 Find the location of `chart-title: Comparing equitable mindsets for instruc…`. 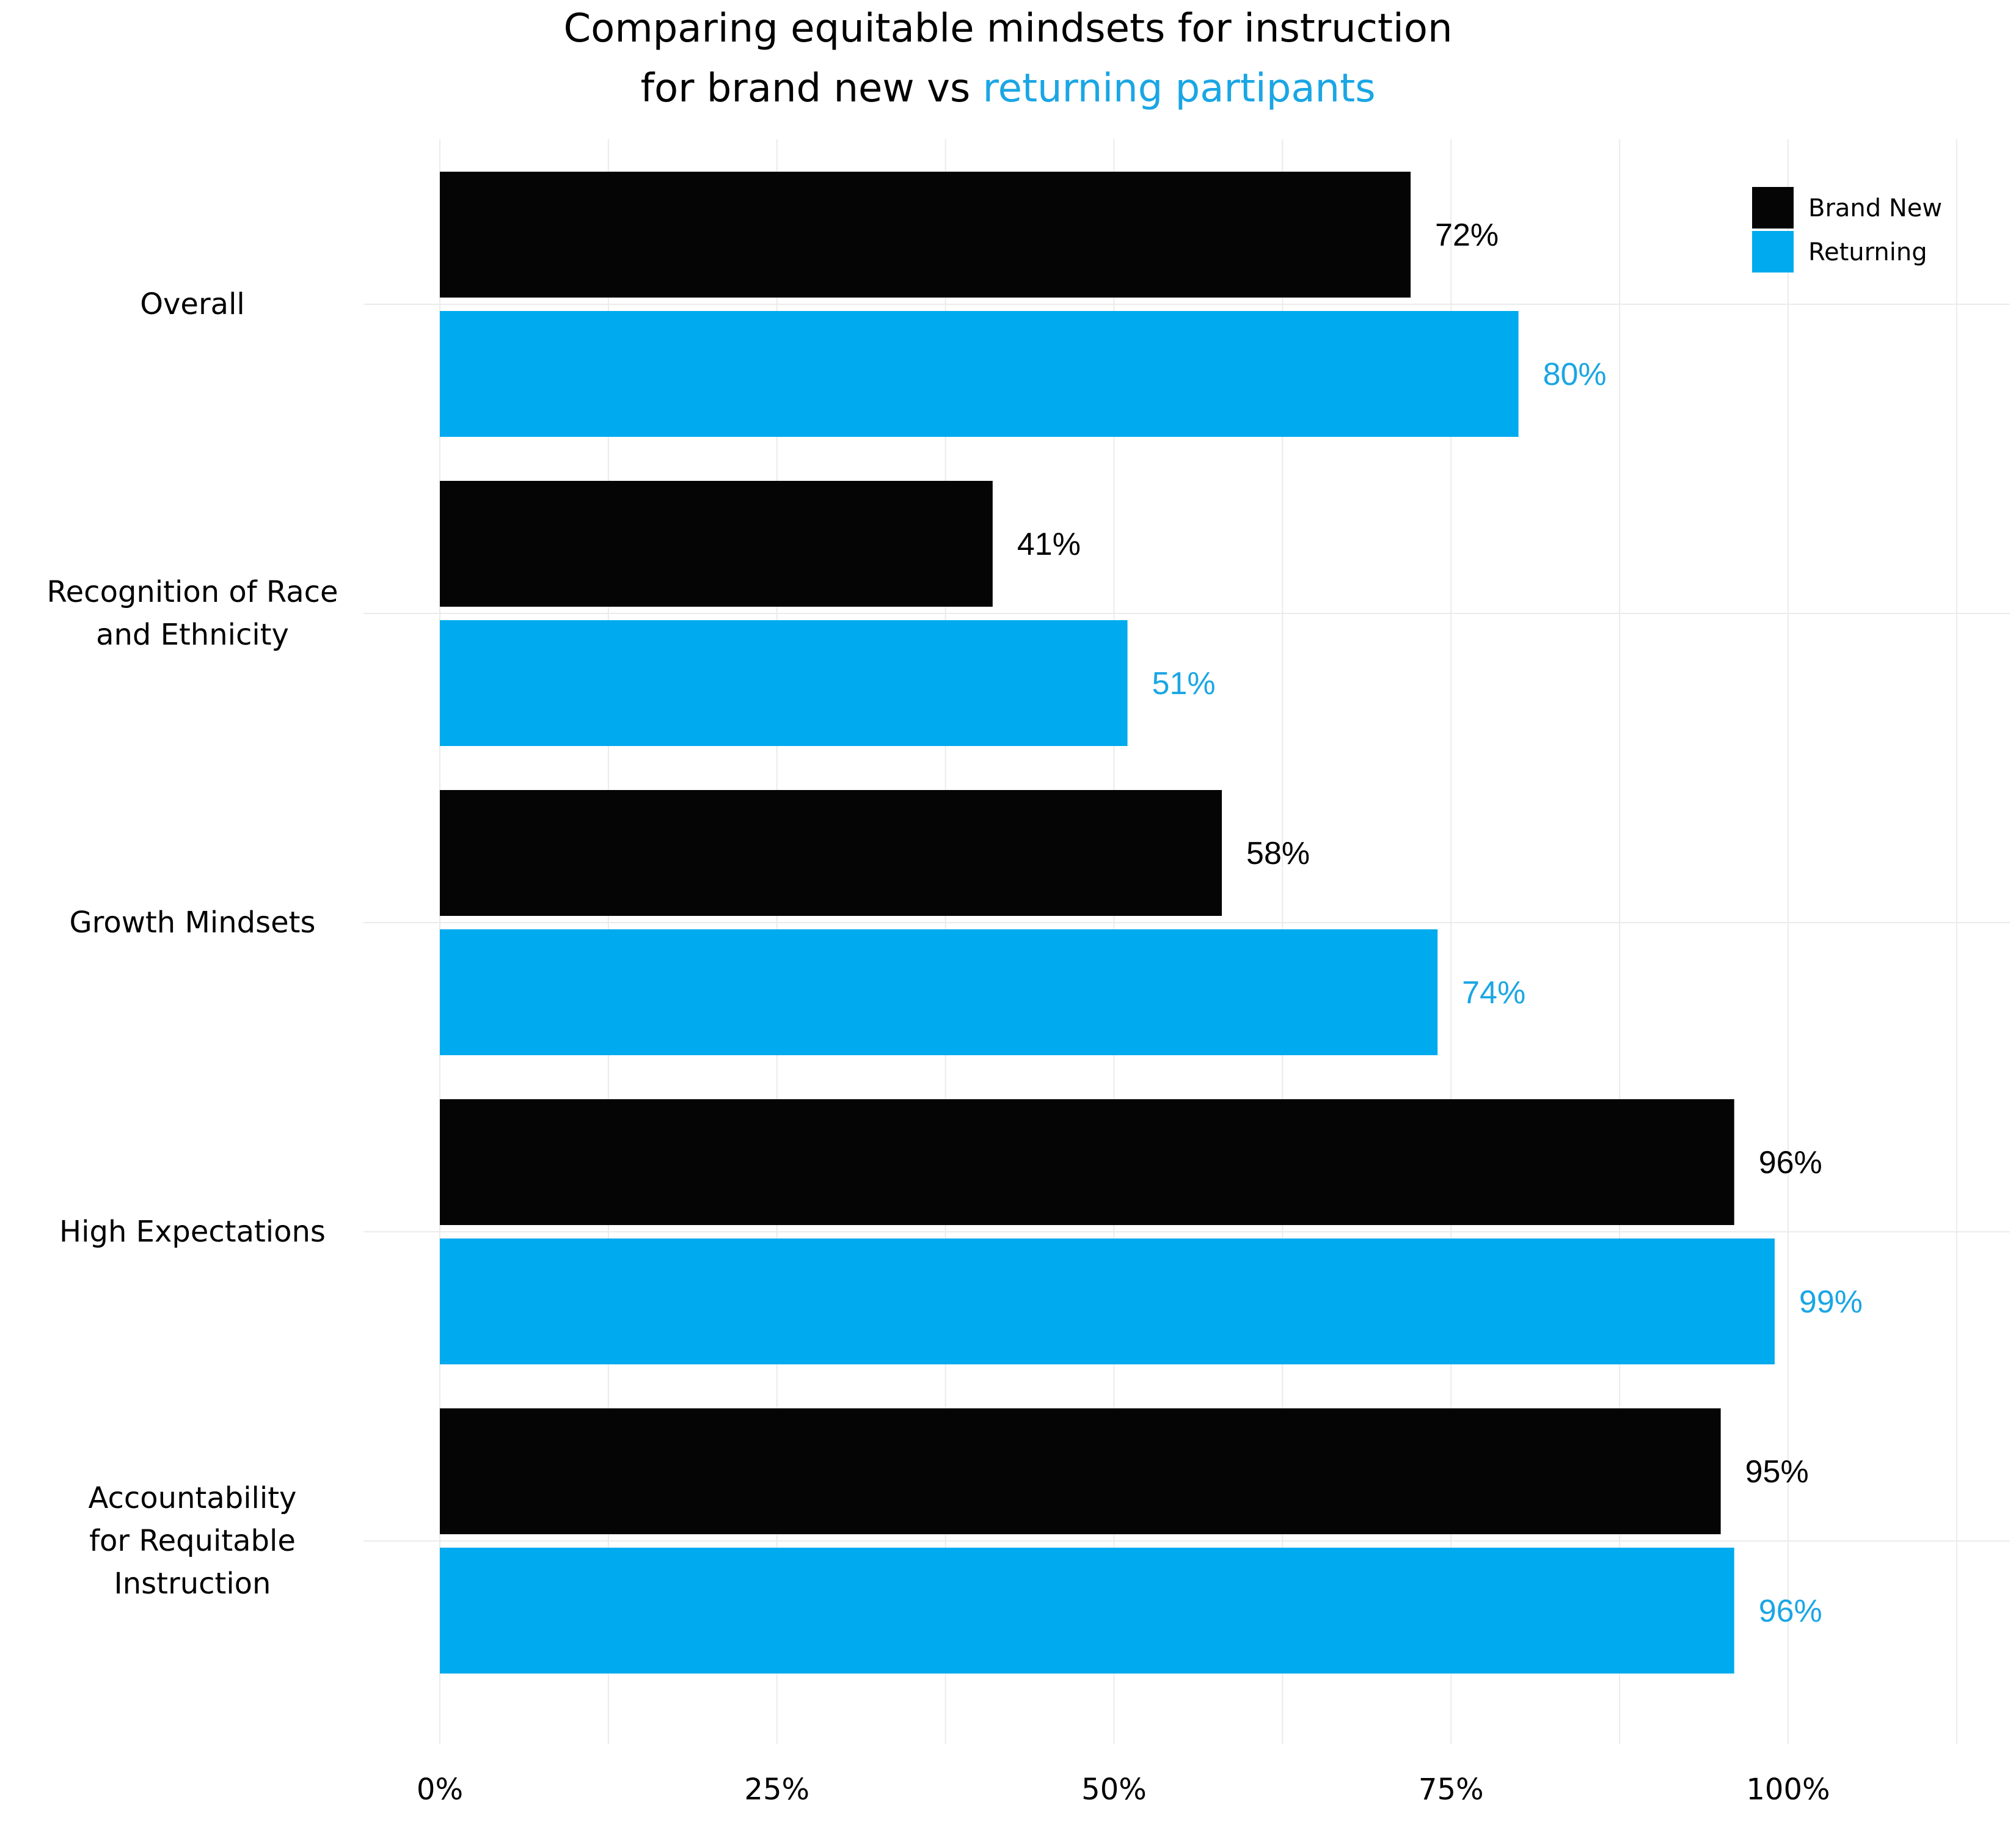

chart-title: Comparing equitable mindsets for instruc… is located at coordinates (1008, 61).